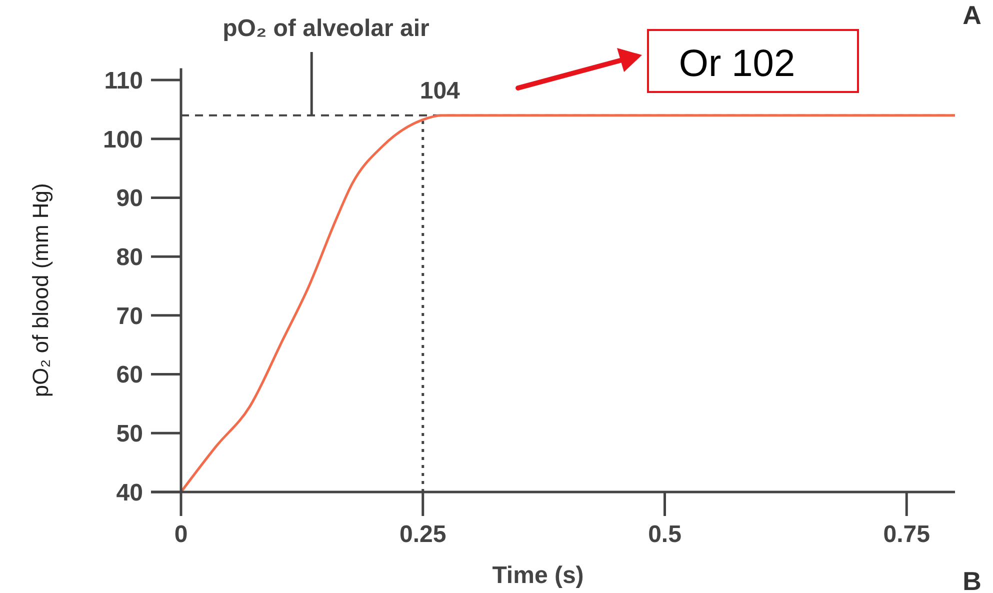 The width and height of the screenshot is (993, 593). What do you see at coordinates (129, 257) in the screenshot?
I see `y-tick-label: 80` at bounding box center [129, 257].